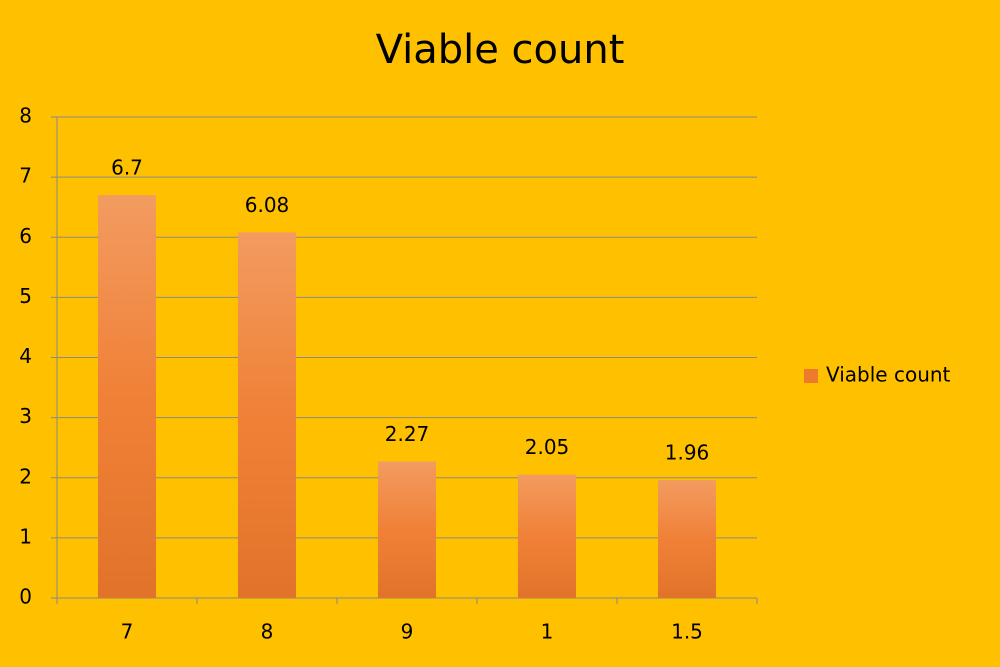 The image size is (1000, 667). Describe the element at coordinates (127, 632) in the screenshot. I see `x-tick-label: 7` at that location.